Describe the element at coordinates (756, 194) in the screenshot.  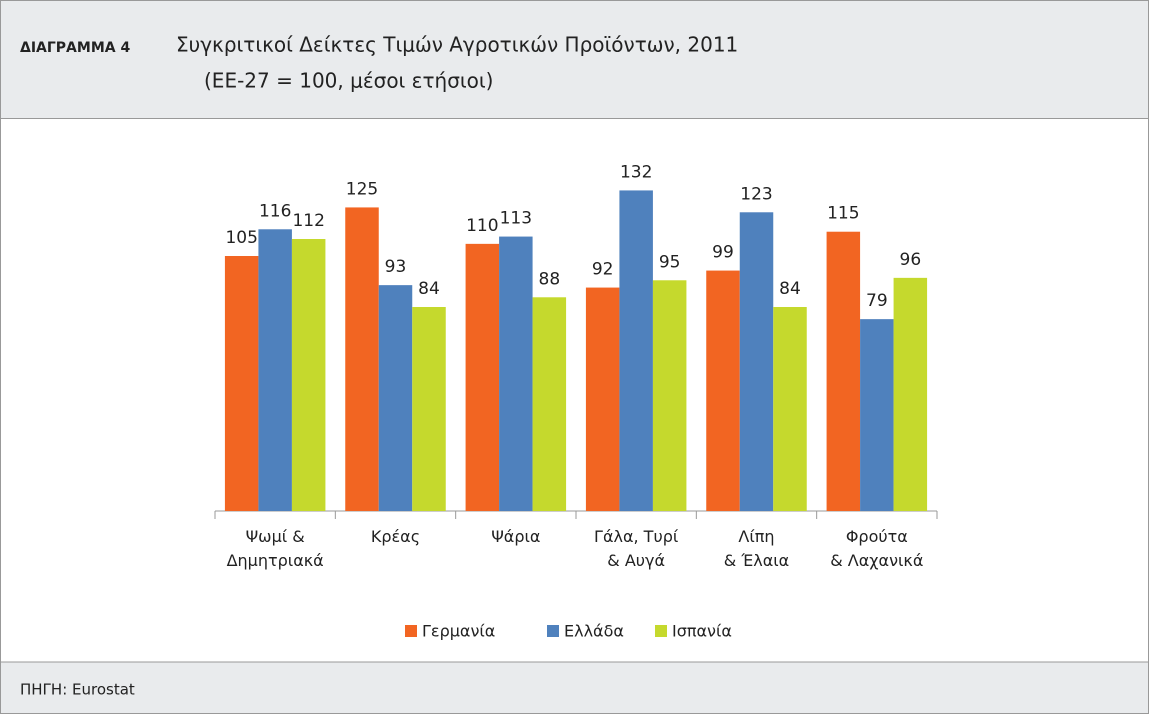
I see `data-label: 123` at that location.